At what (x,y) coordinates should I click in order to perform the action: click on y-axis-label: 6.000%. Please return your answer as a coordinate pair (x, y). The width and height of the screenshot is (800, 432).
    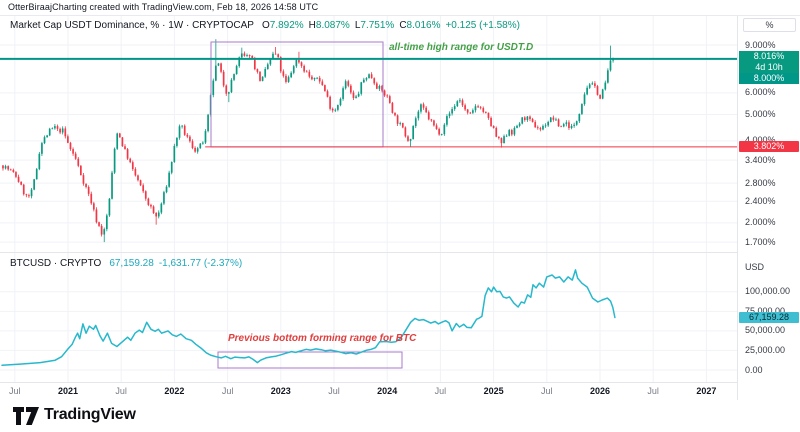
    Looking at the image, I should click on (760, 92).